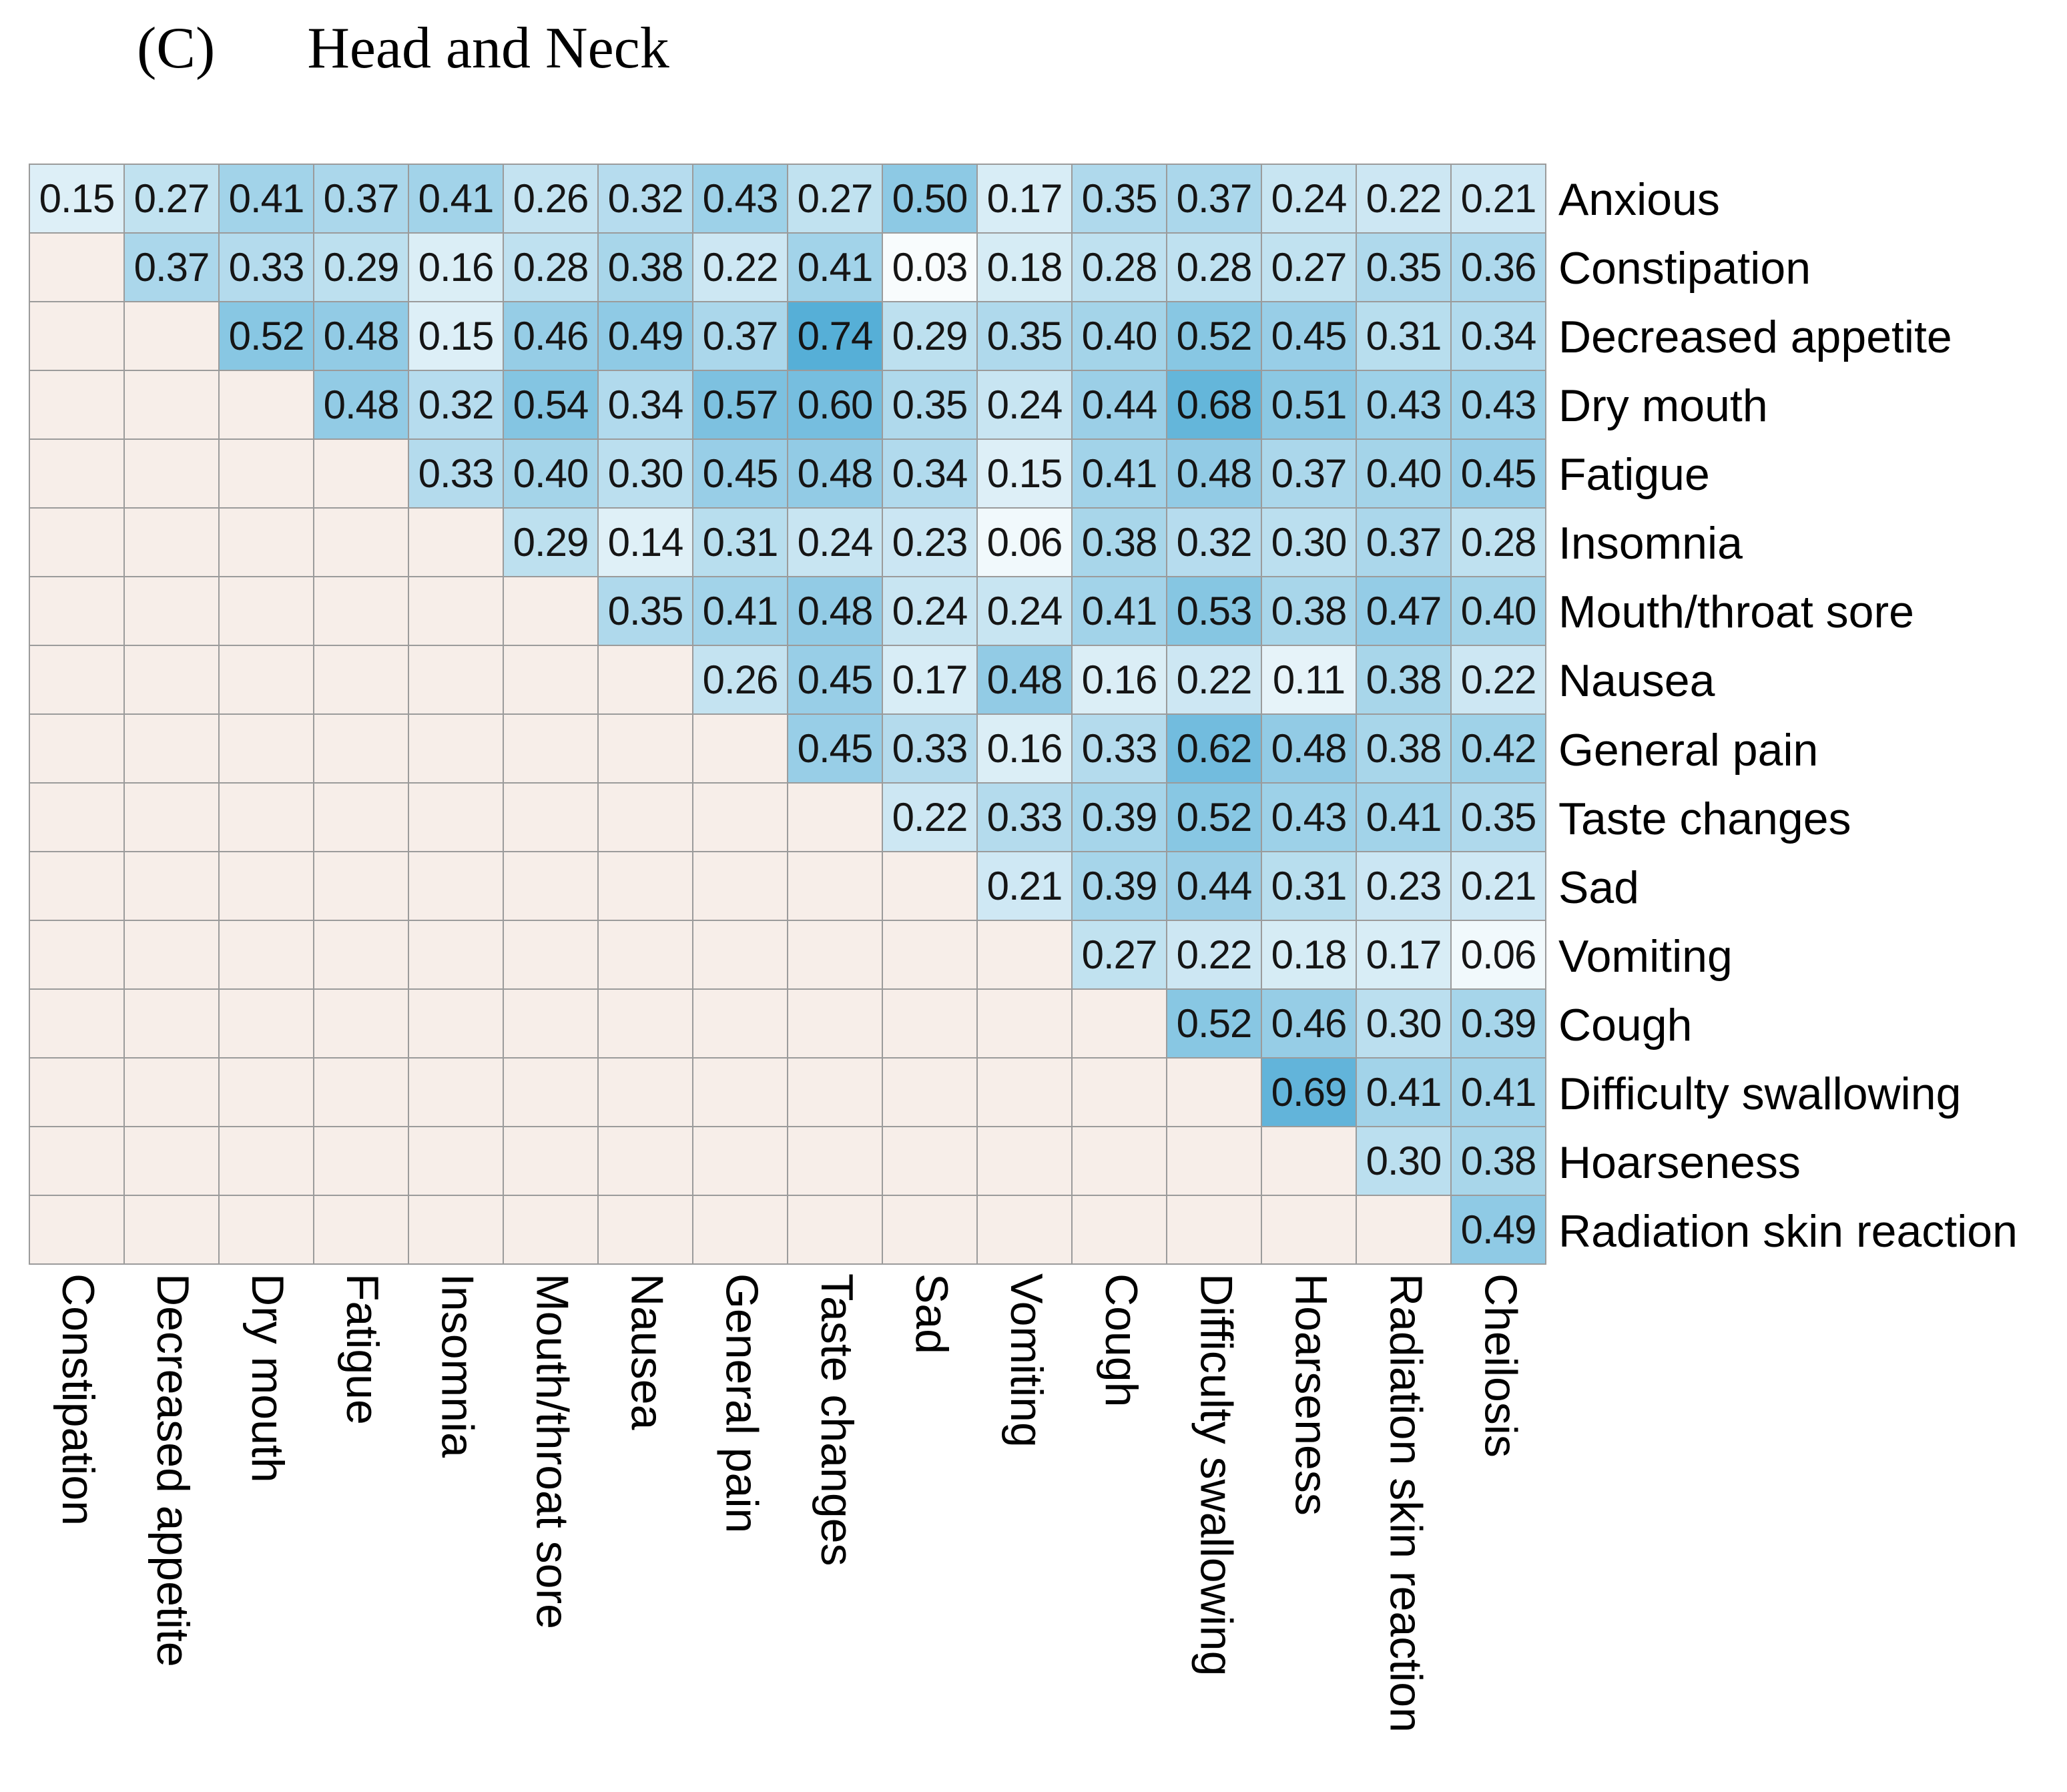 Image resolution: width=2067 pixels, height=1792 pixels. Describe the element at coordinates (645, 198) in the screenshot. I see `heatmap-cell: 0.32` at that location.